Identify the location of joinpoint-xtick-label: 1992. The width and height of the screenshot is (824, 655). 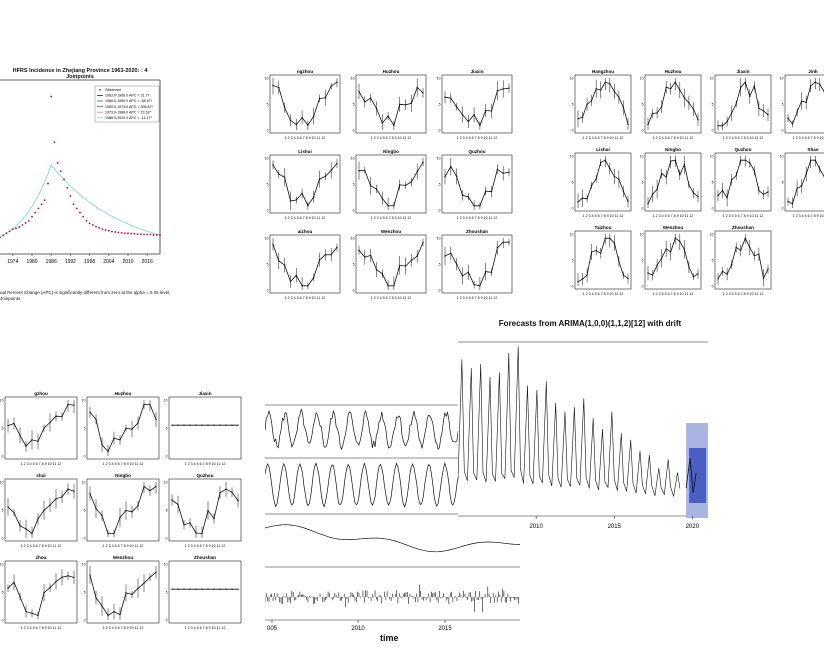
(70, 262).